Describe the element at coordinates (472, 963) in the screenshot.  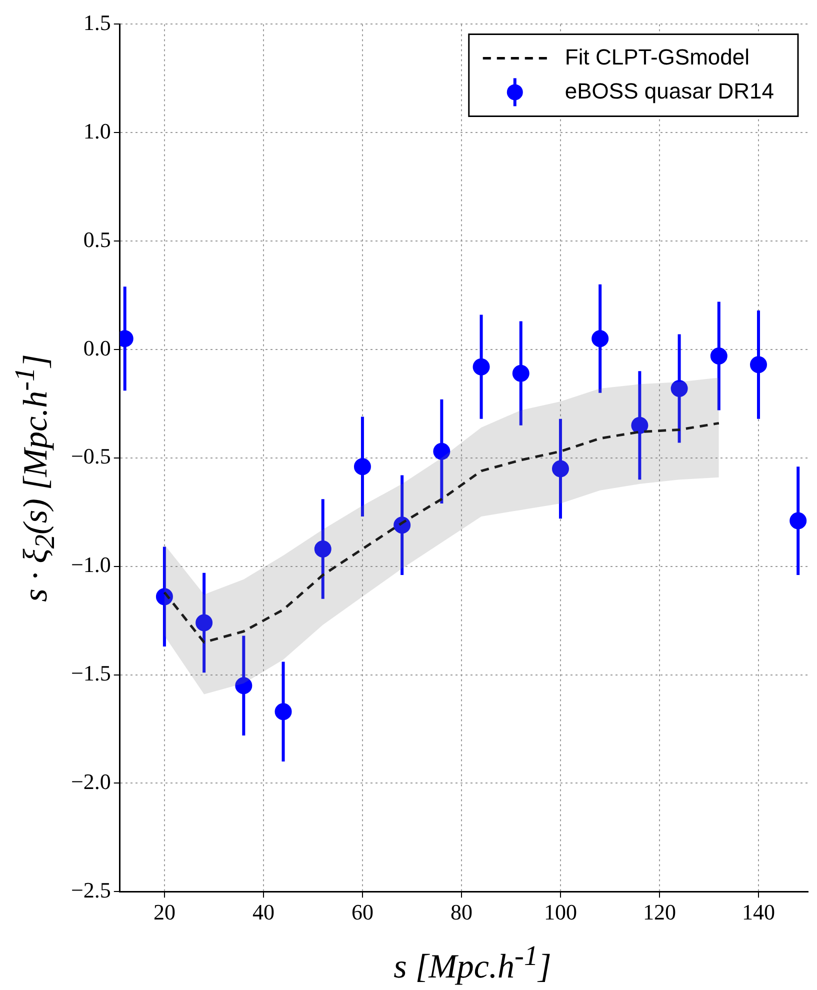
I see `x-axis-title: s [Mpc.h$^{-1}$]` at that location.